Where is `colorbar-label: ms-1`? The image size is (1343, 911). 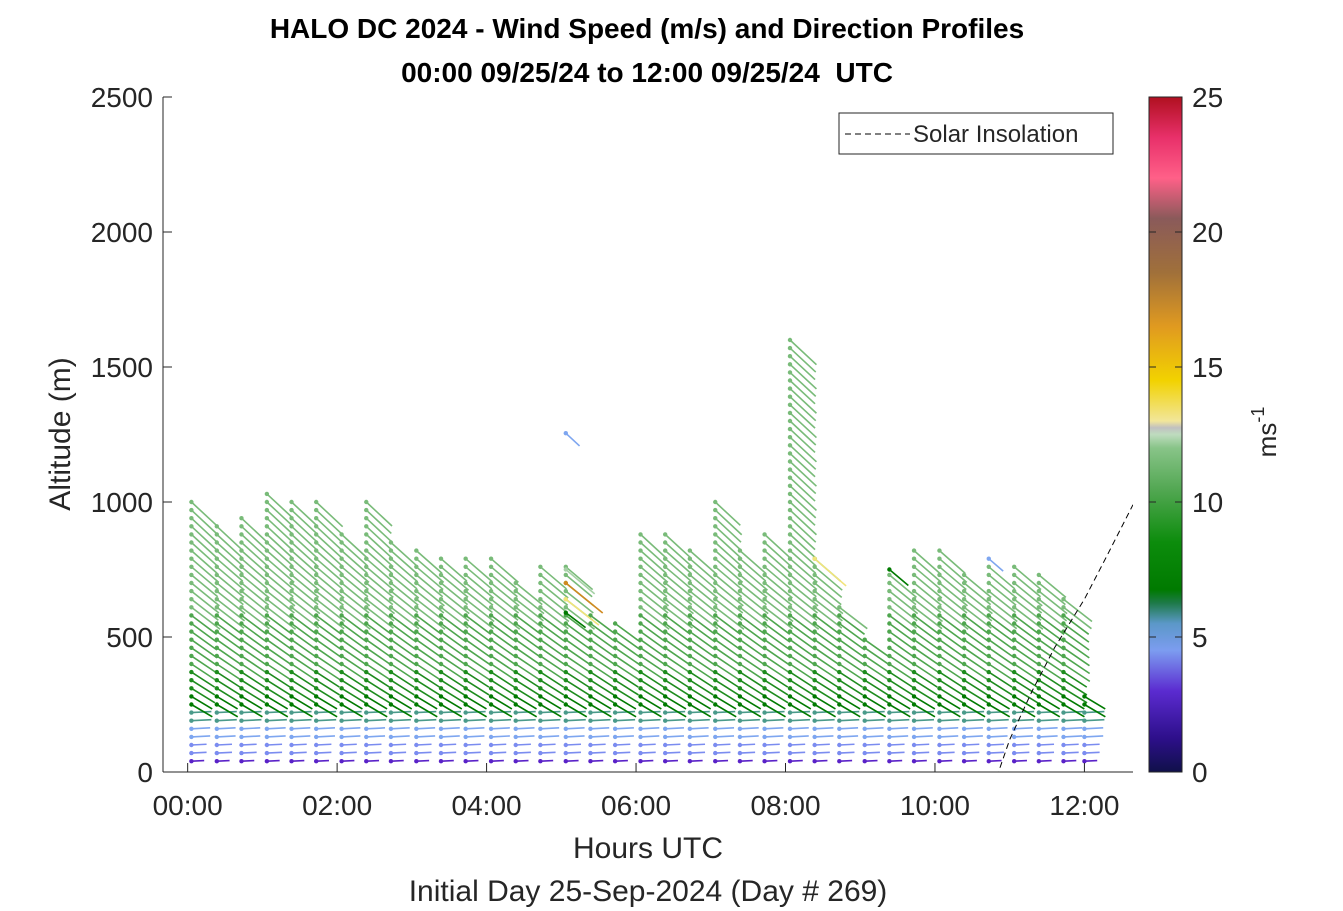
colorbar-label: ms-1 is located at coordinates (1265, 432).